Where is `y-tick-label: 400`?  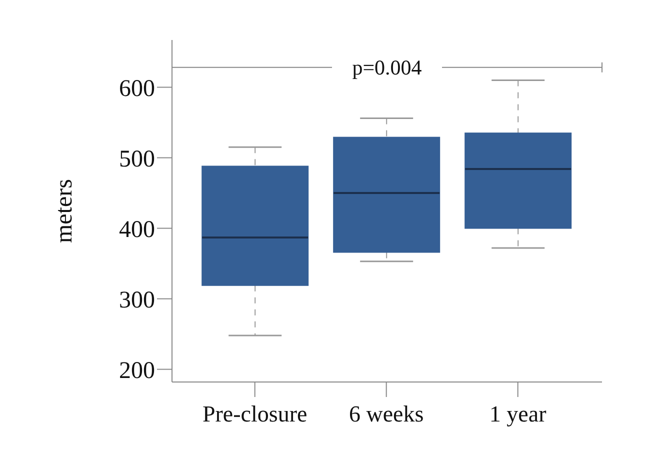 y-tick-label: 400 is located at coordinates (137, 229).